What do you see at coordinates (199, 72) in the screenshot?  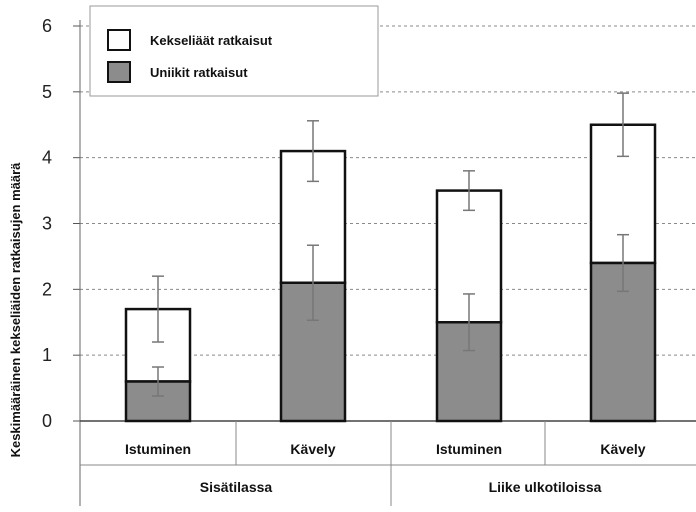 I see `legend-label-uniikit: Uniikit ratkaisut` at bounding box center [199, 72].